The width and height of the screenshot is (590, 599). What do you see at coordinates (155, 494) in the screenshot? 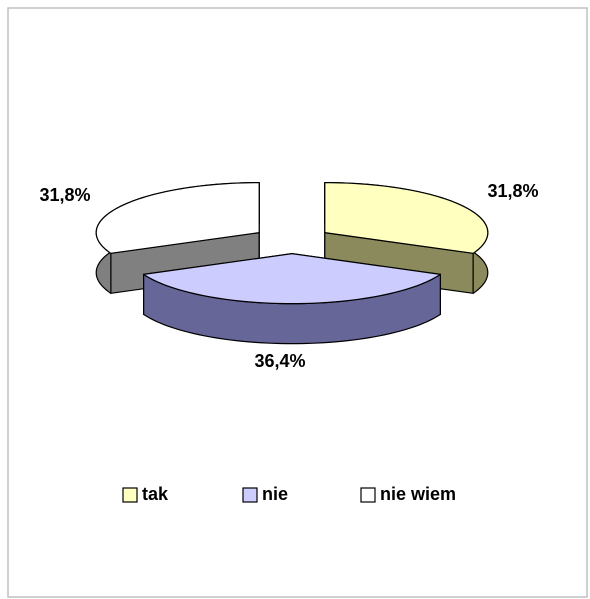
I see `legend-label: tak` at bounding box center [155, 494].